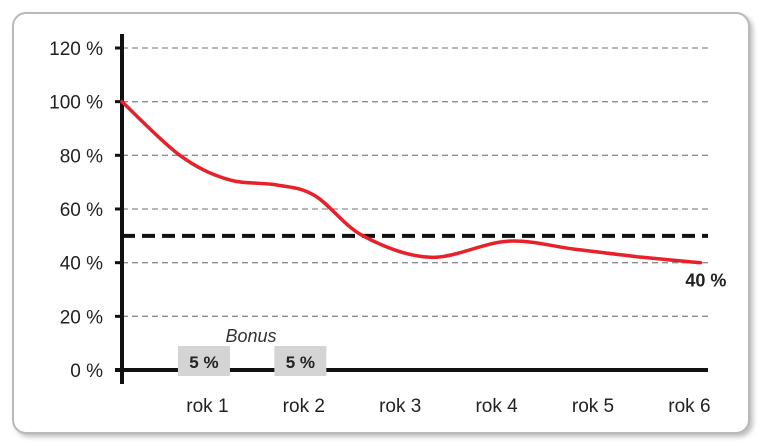 This screenshot has height=444, width=762. Describe the element at coordinates (400, 406) in the screenshot. I see `x-tick-label: rok 3` at that location.